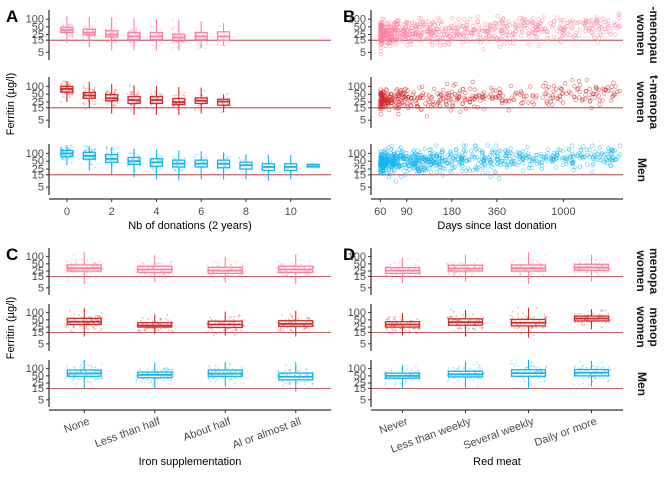 The height and width of the screenshot is (480, 672). What do you see at coordinates (496, 226) in the screenshot?
I see `x-axis-title-b: Days since last donation` at bounding box center [496, 226].